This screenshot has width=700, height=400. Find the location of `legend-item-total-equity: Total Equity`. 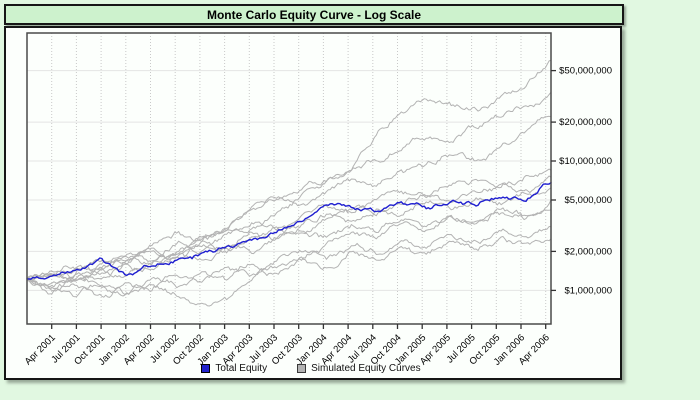

legend-item-total-equity: Total Equity is located at coordinates (234, 368).